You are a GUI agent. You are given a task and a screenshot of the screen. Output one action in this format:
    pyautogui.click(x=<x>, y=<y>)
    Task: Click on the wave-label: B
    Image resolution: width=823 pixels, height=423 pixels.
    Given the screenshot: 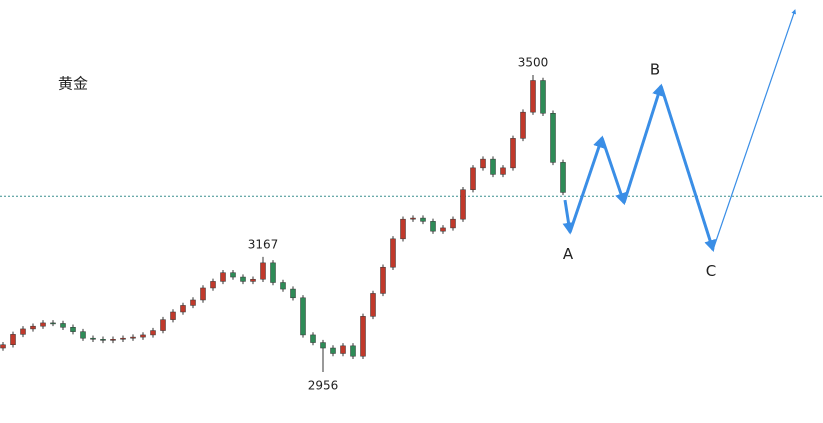 What is the action you would take?
    pyautogui.click(x=655, y=69)
    